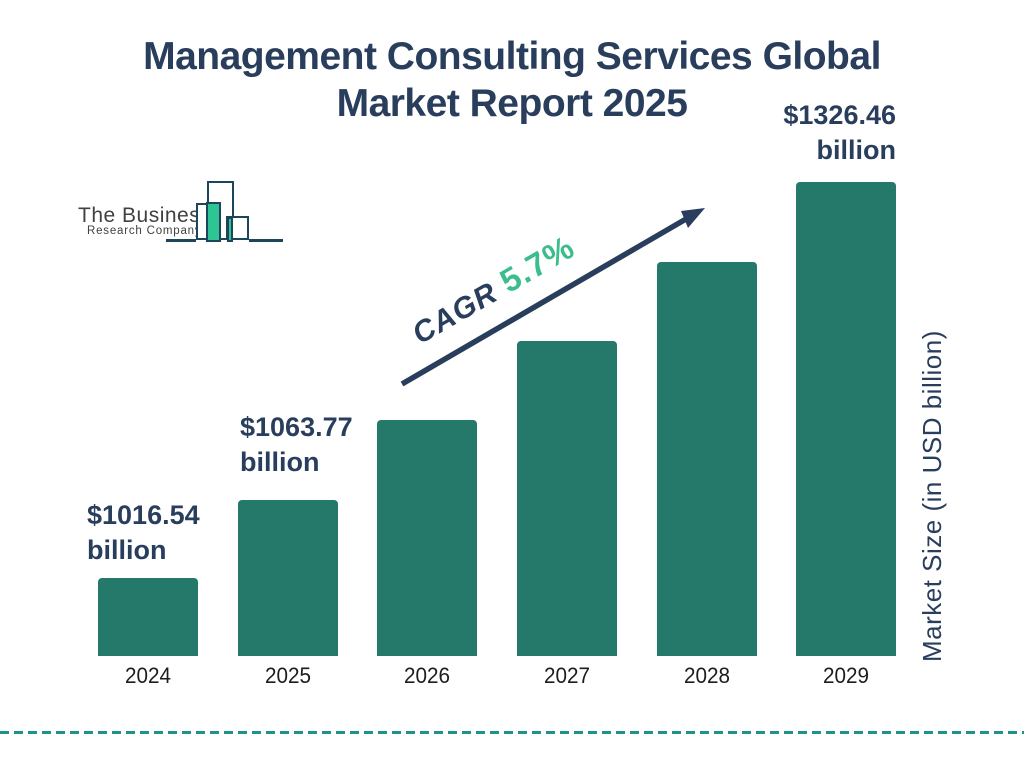 Image resolution: width=1024 pixels, height=768 pixels. I want to click on logo-baseline-left, so click(181, 240).